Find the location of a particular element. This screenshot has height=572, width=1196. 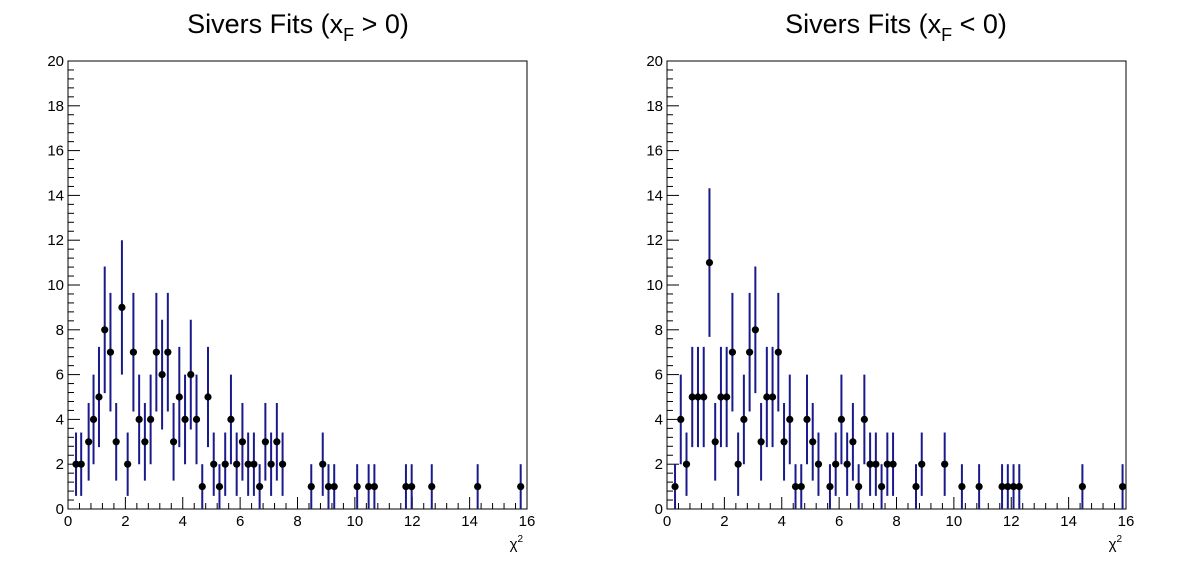

x-tick-label: 6 is located at coordinates (839, 521).